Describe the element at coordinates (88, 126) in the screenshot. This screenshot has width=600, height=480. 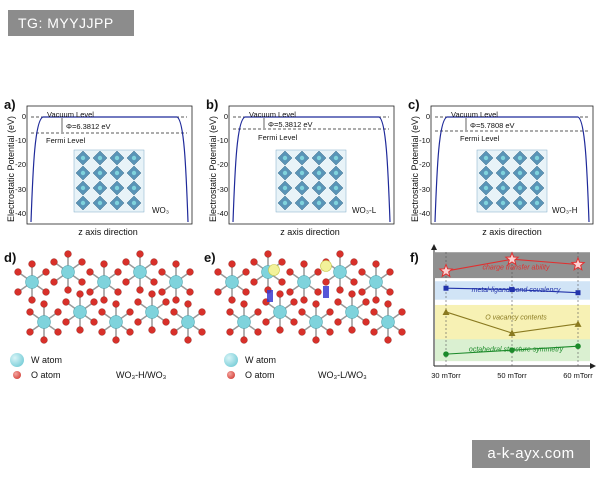
I see `panel-a-phi-label: Φ=6.3812 eV` at that location.